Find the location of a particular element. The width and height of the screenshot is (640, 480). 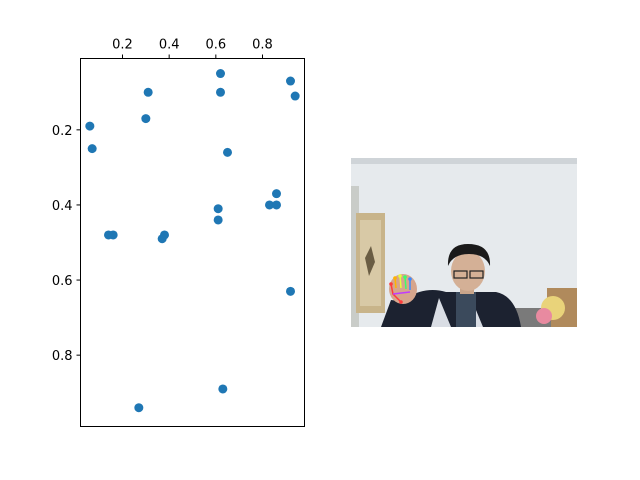

x-tick-label: 0.8 is located at coordinates (262, 45).